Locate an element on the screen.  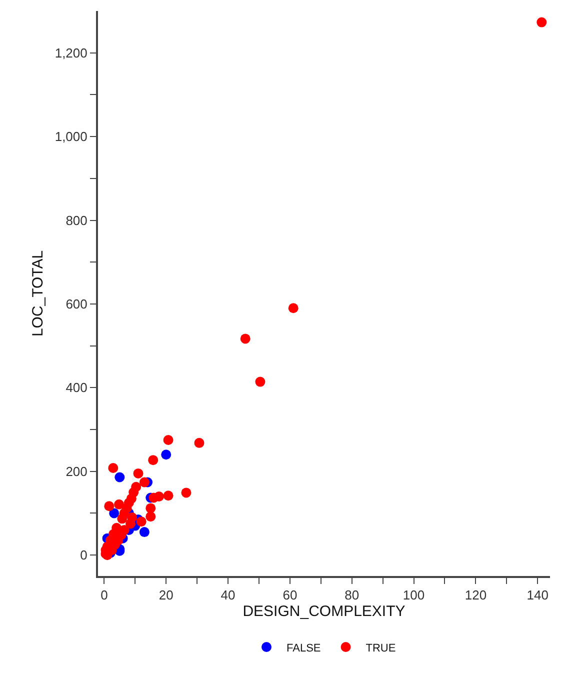
x-axis-title: DESIGN_COMPLEXITY is located at coordinates (324, 611).